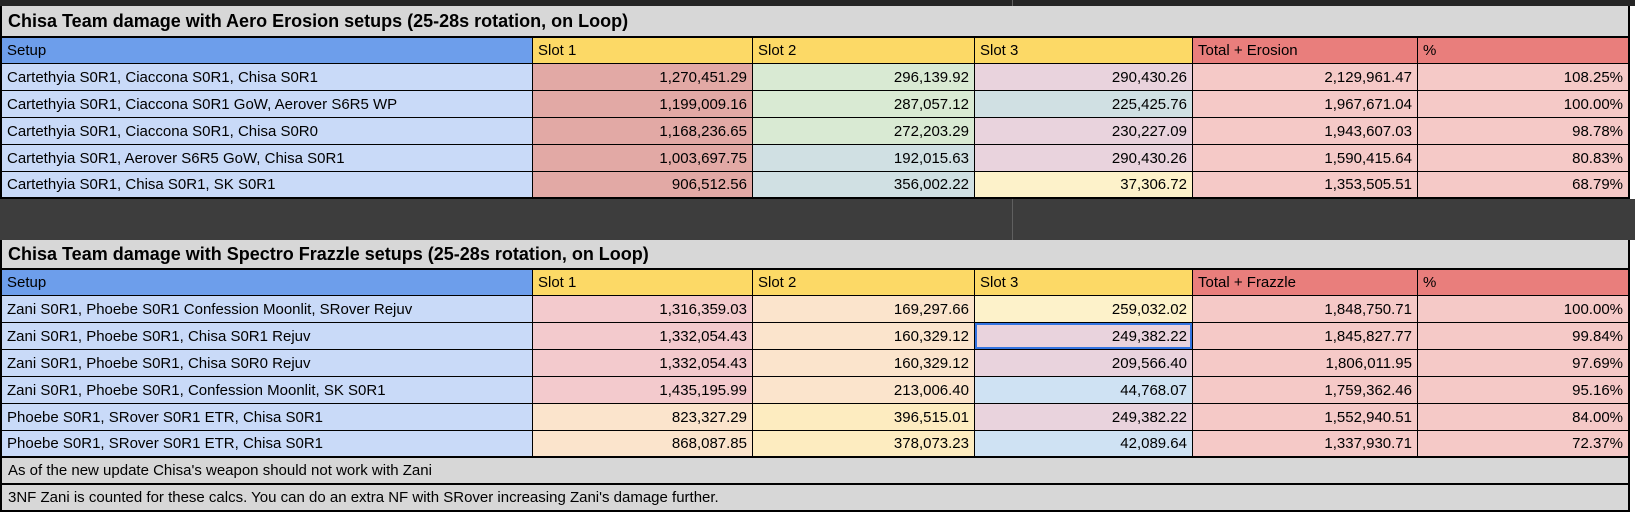  I want to click on setup-cell: Zani S0R1, Phoebe S0R1, Chisa S0R1 Rejuv, so click(267, 336).